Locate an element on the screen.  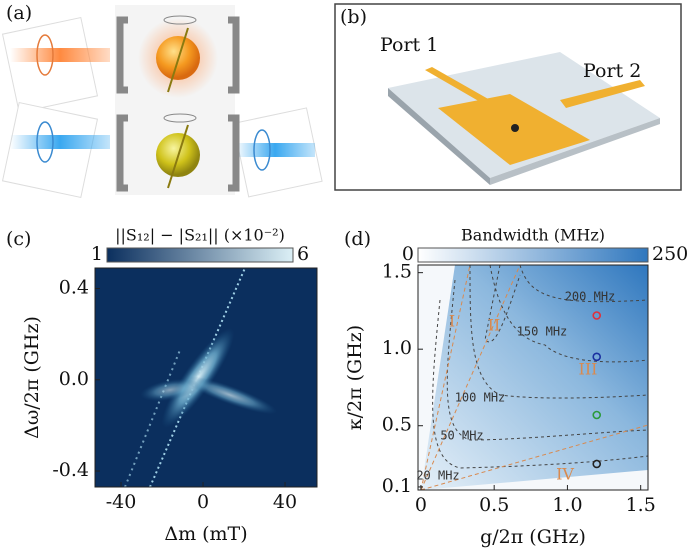
contour-lines is located at coordinates (540, 366).